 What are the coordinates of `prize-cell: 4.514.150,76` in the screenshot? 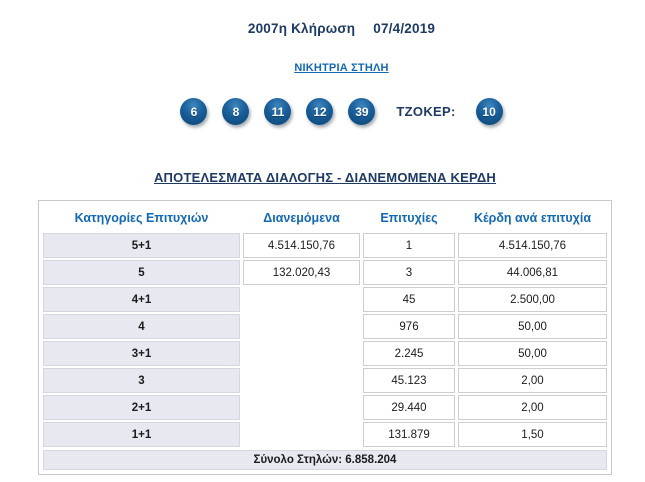 It's located at (532, 245).